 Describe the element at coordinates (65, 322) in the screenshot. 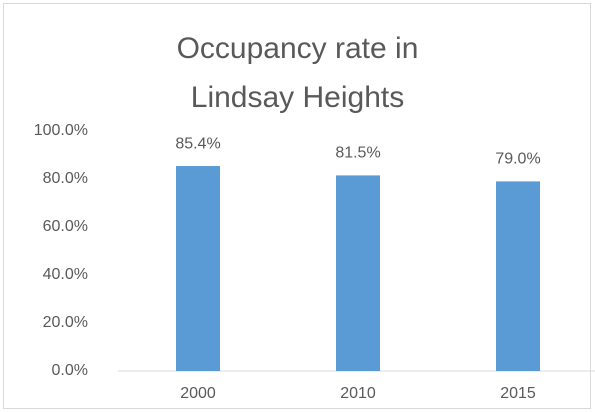

I see `y-tick-label: 20.0%` at that location.